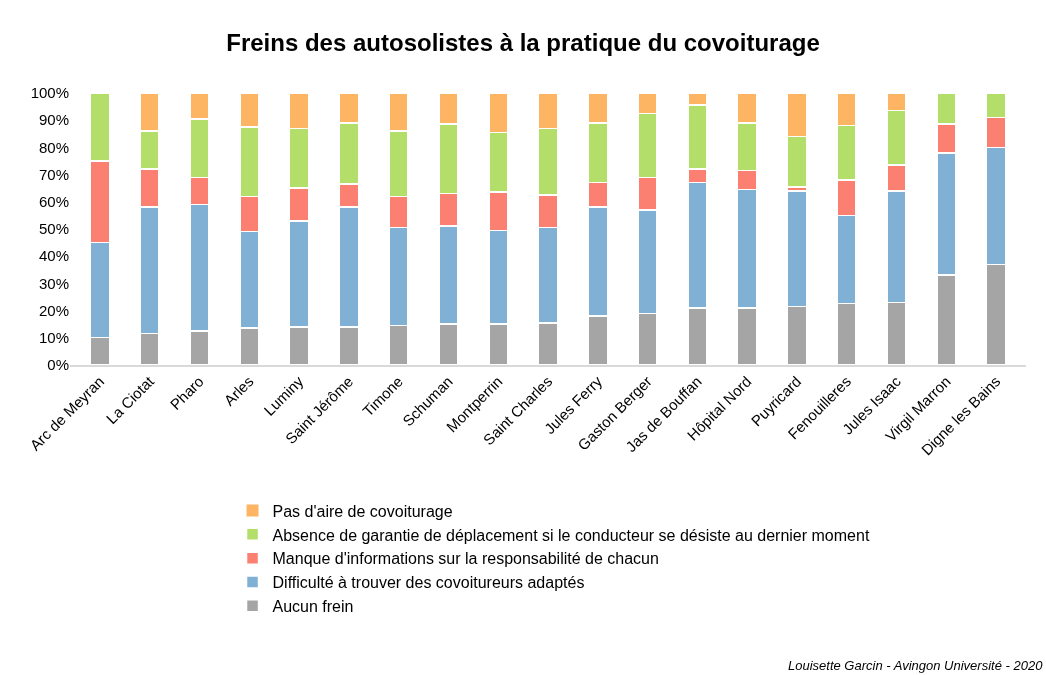 Image resolution: width=1046 pixels, height=675 pixels. Describe the element at coordinates (313, 606) in the screenshot. I see `legend-label: Aucun frein` at that location.